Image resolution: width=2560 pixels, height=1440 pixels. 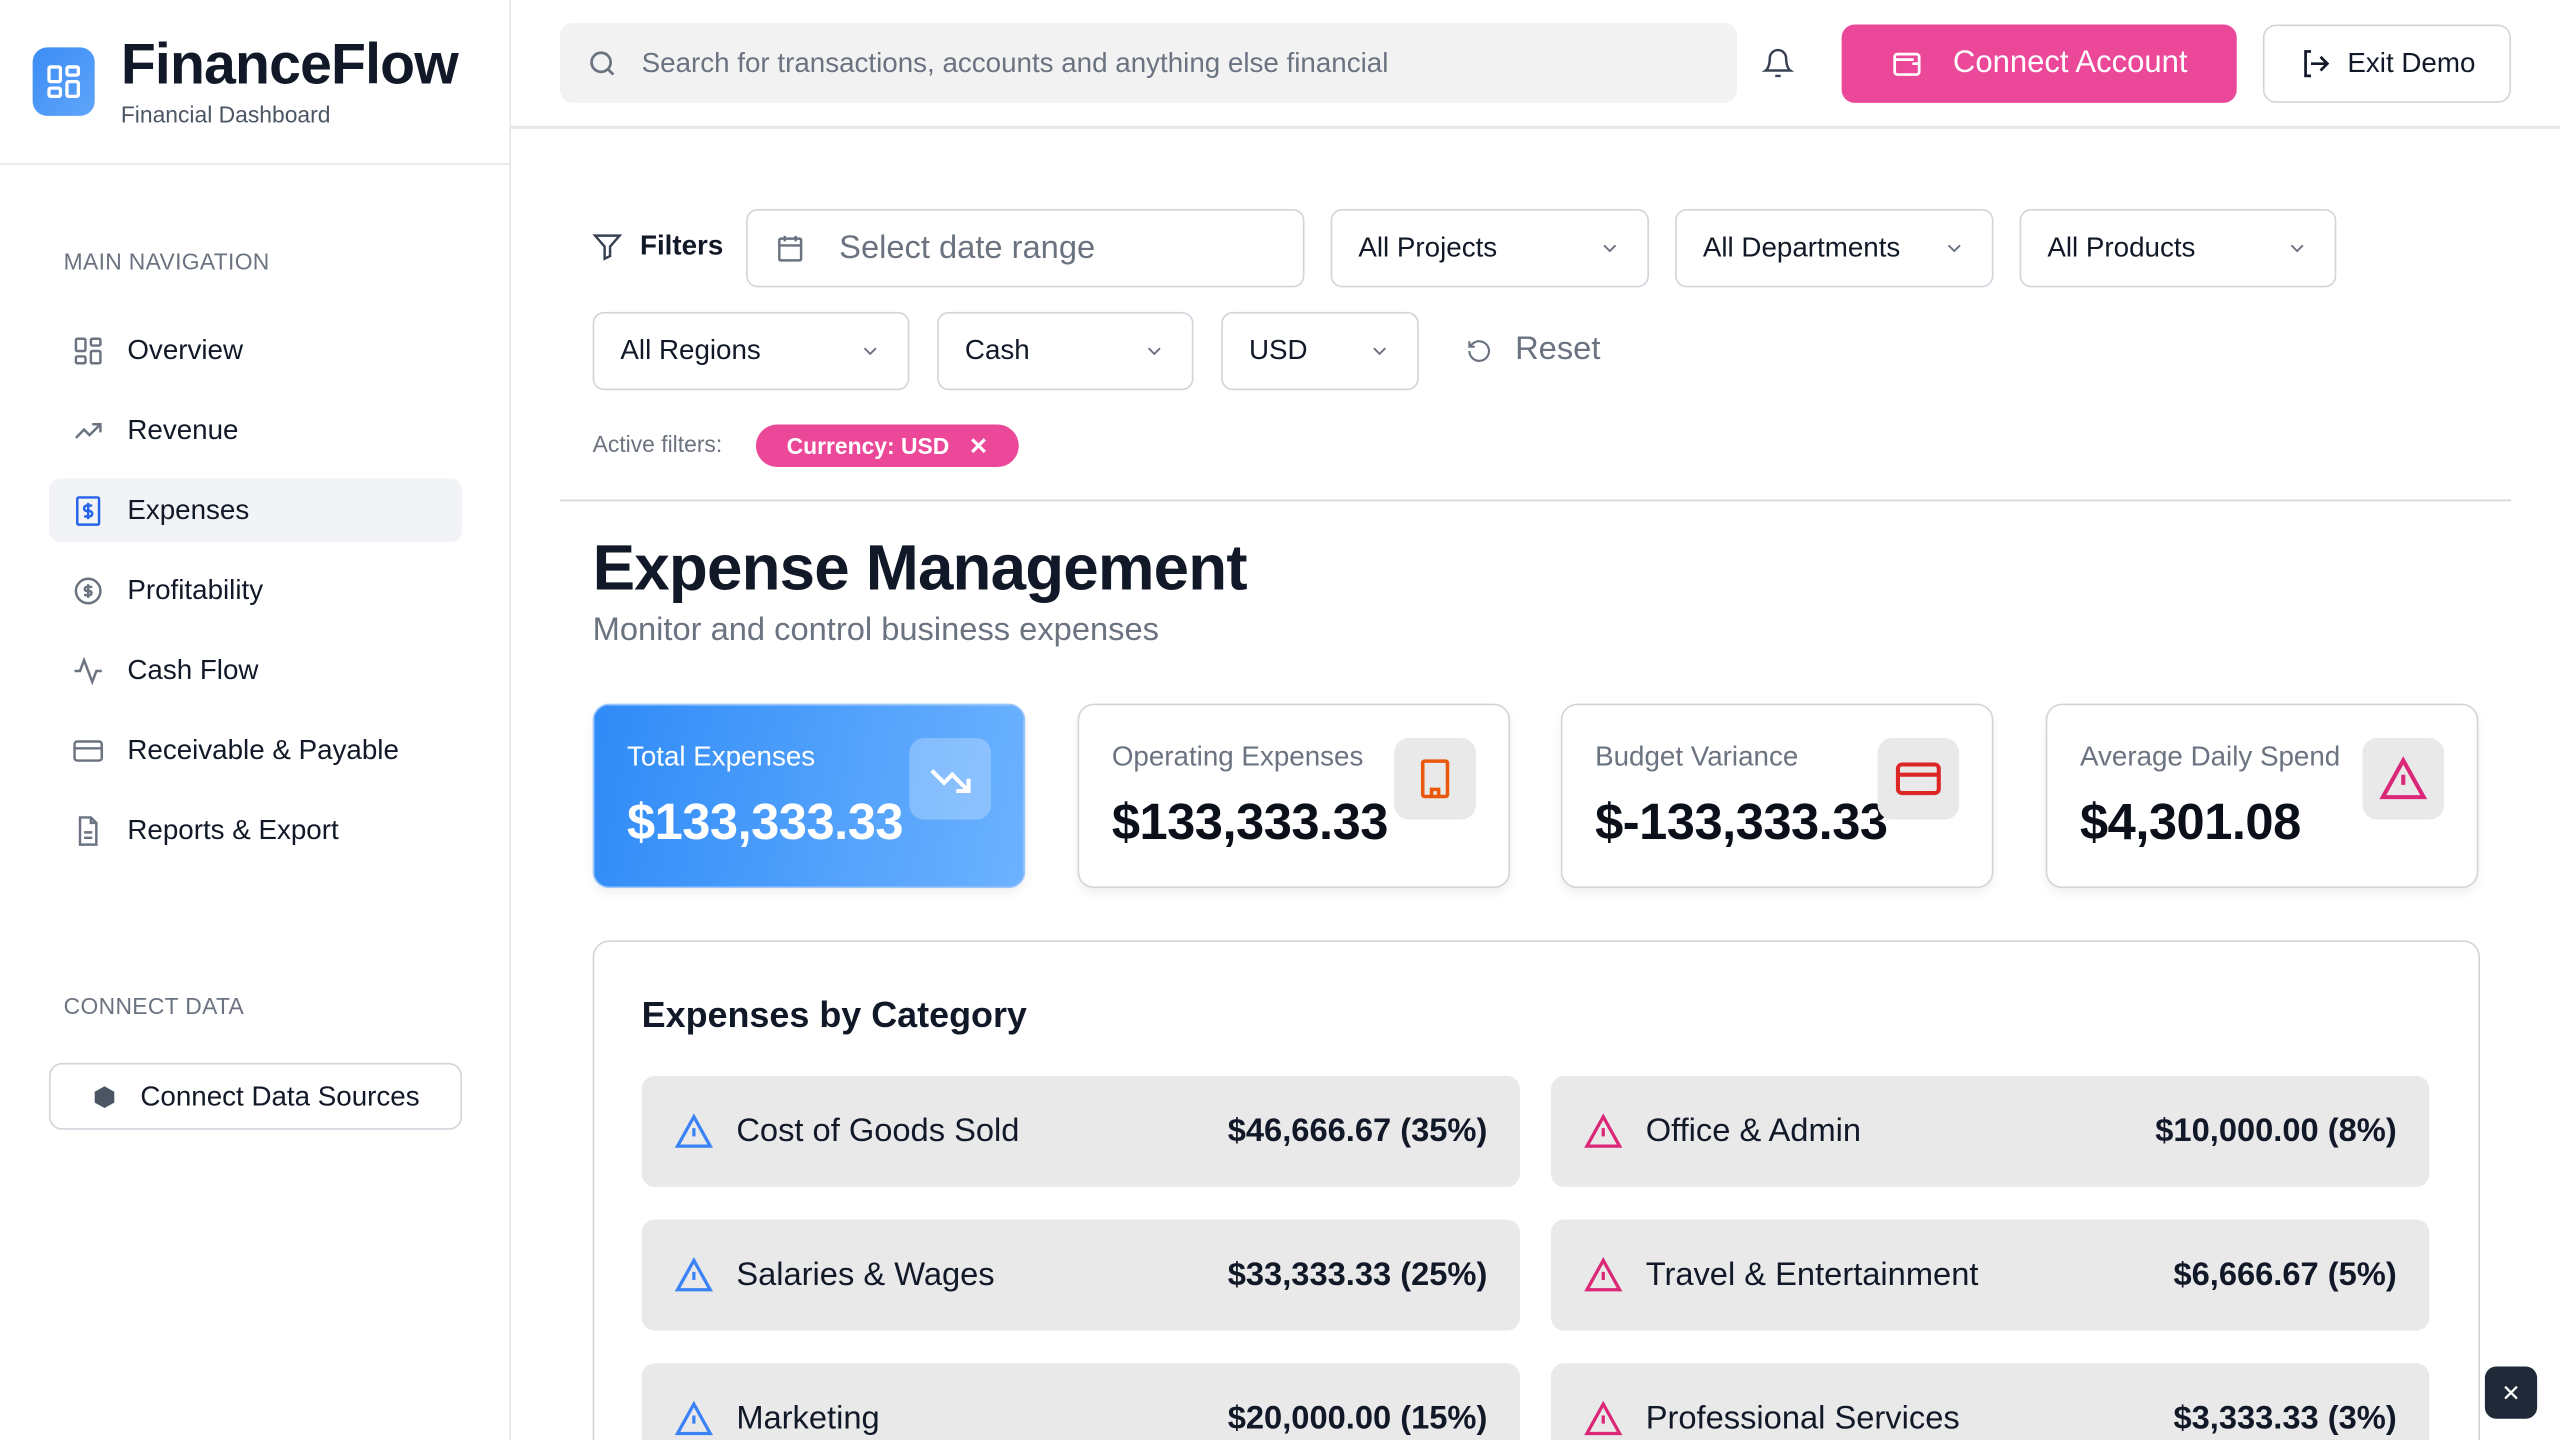 What do you see at coordinates (183, 429) in the screenshot?
I see `sidebar-item-label: Revenue` at bounding box center [183, 429].